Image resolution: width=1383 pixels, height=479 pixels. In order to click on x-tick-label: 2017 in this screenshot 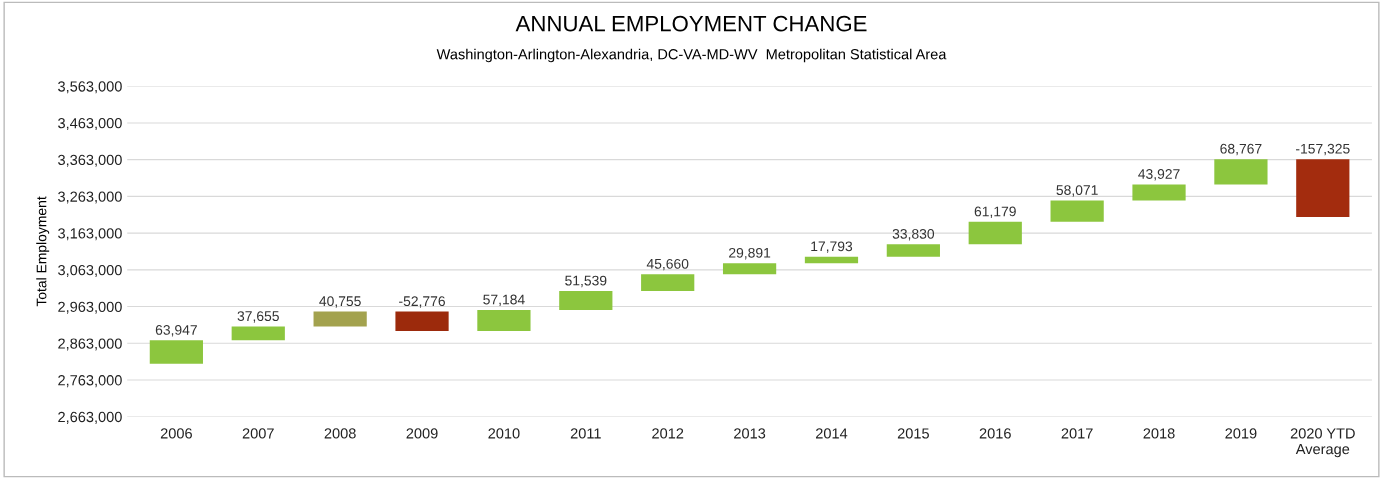, I will do `click(1077, 433)`.